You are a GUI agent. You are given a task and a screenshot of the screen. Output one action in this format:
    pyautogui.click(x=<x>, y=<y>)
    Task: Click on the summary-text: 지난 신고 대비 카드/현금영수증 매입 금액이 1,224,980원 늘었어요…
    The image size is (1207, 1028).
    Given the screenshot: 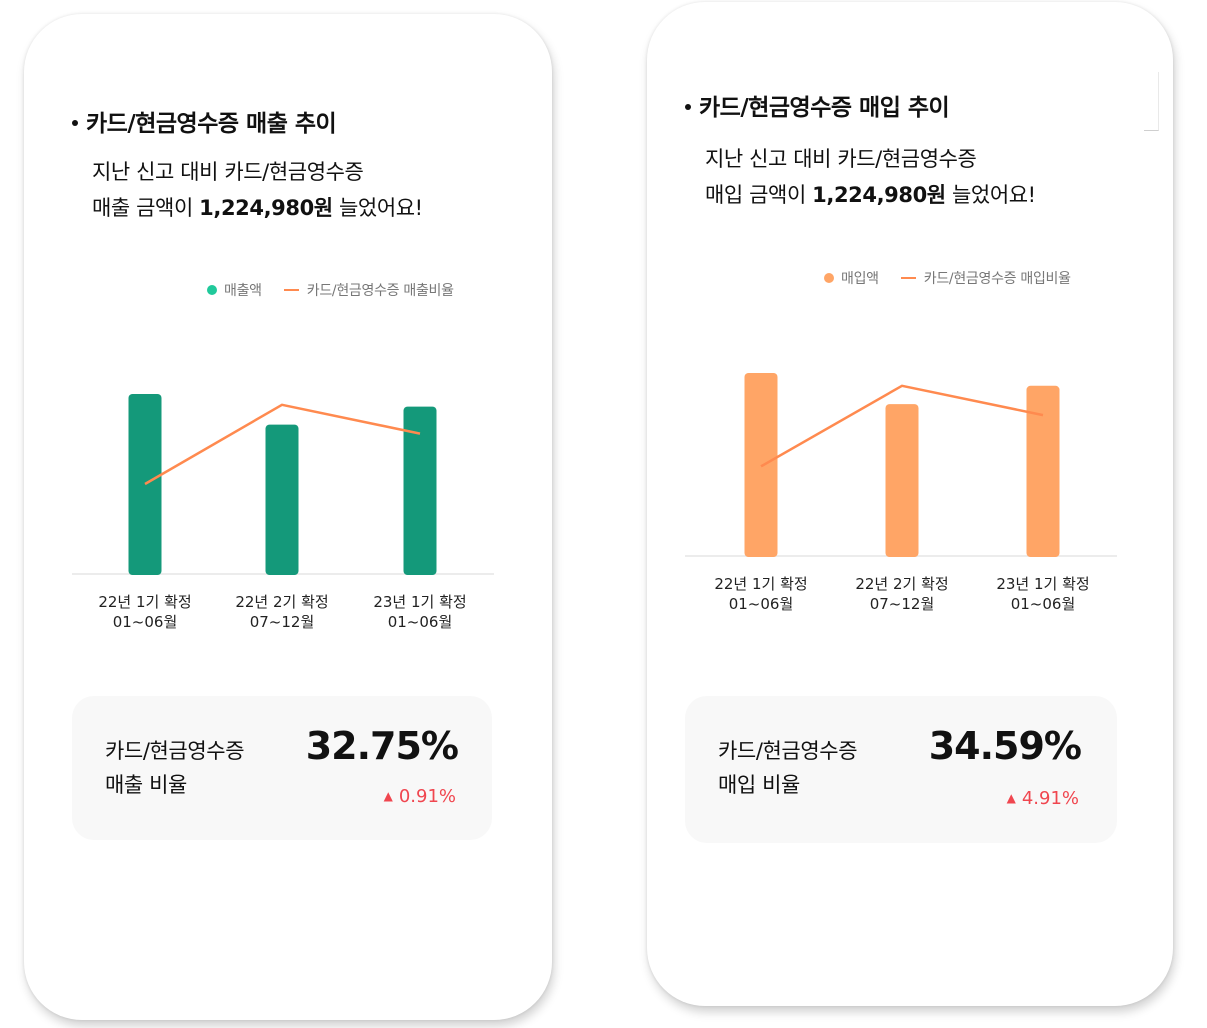 What is the action you would take?
    pyautogui.click(x=870, y=177)
    